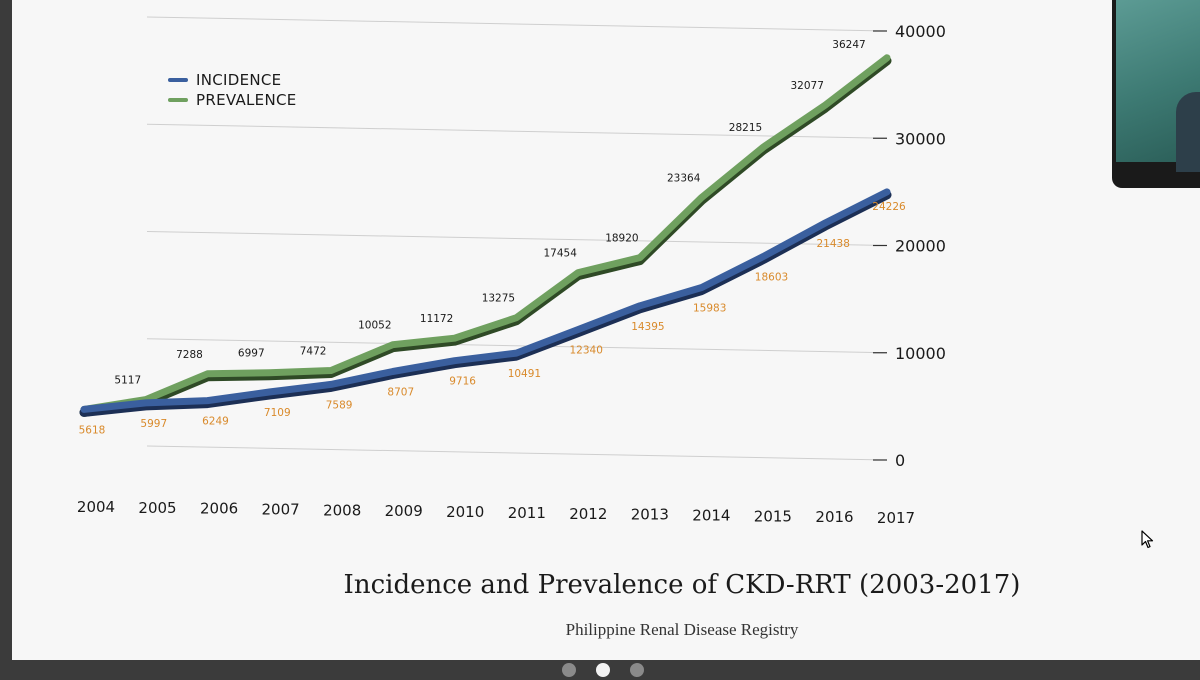 This screenshot has width=1200, height=680. Describe the element at coordinates (400, 393) in the screenshot. I see `data-label-incidence-2009: 8707` at that location.